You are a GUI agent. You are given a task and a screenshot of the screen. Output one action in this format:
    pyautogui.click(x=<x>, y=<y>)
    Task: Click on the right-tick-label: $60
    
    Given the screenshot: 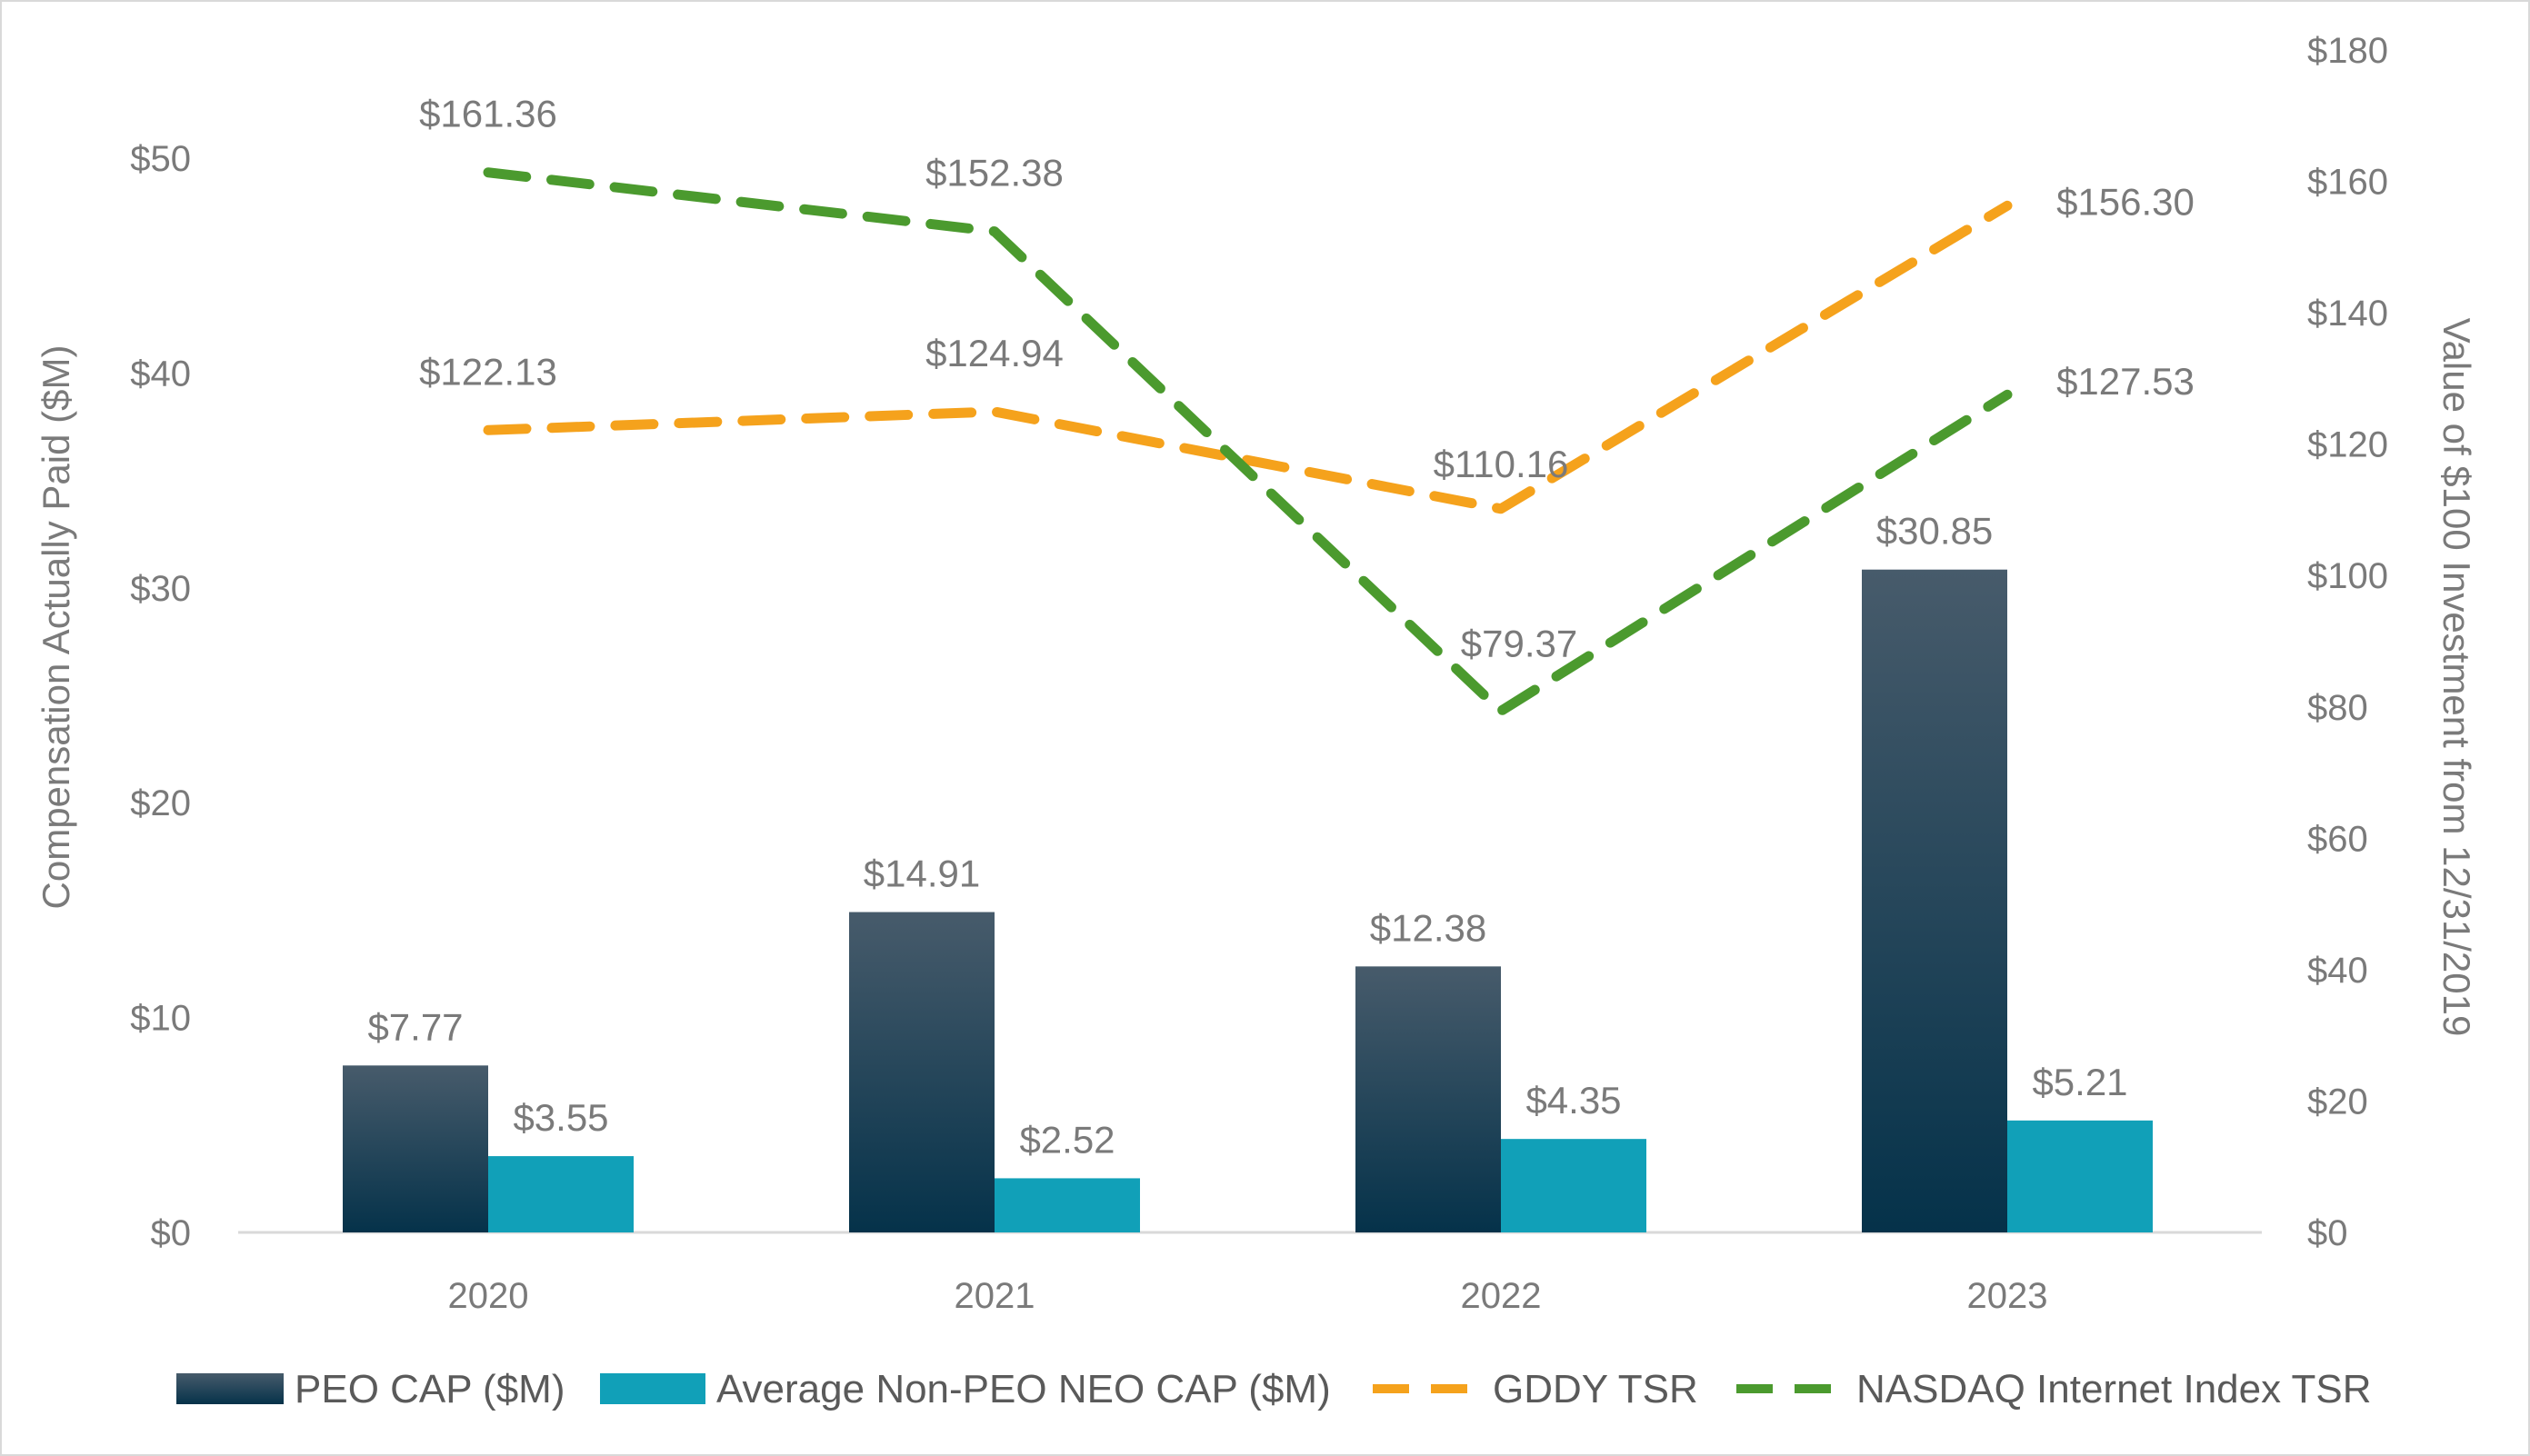 What is the action you would take?
    pyautogui.click(x=2337, y=839)
    